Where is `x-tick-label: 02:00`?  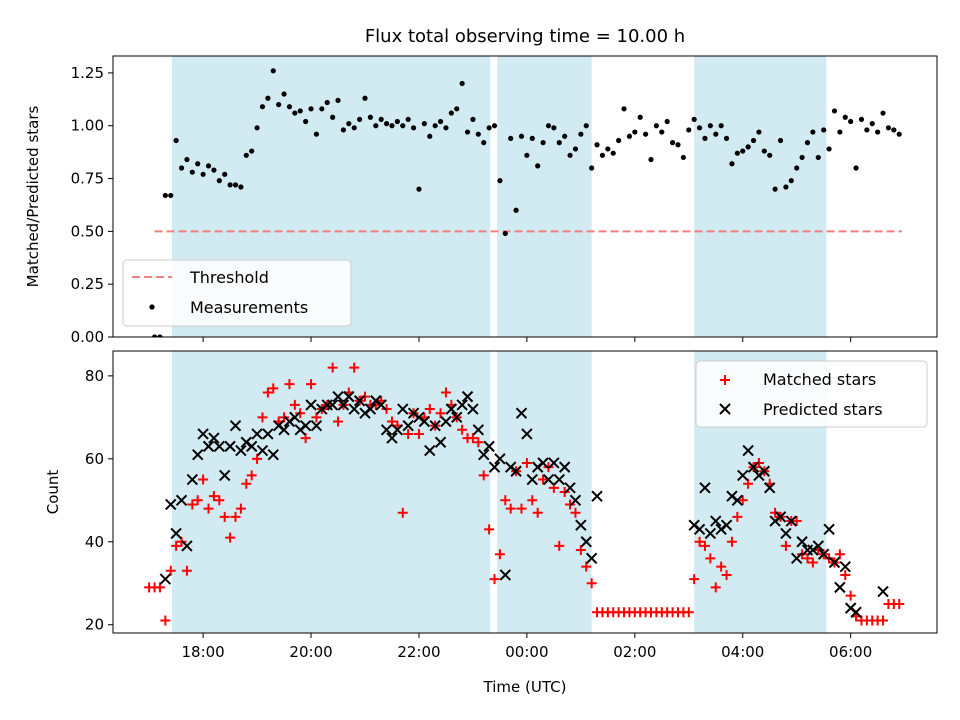
x-tick-label: 02:00 is located at coordinates (634, 652).